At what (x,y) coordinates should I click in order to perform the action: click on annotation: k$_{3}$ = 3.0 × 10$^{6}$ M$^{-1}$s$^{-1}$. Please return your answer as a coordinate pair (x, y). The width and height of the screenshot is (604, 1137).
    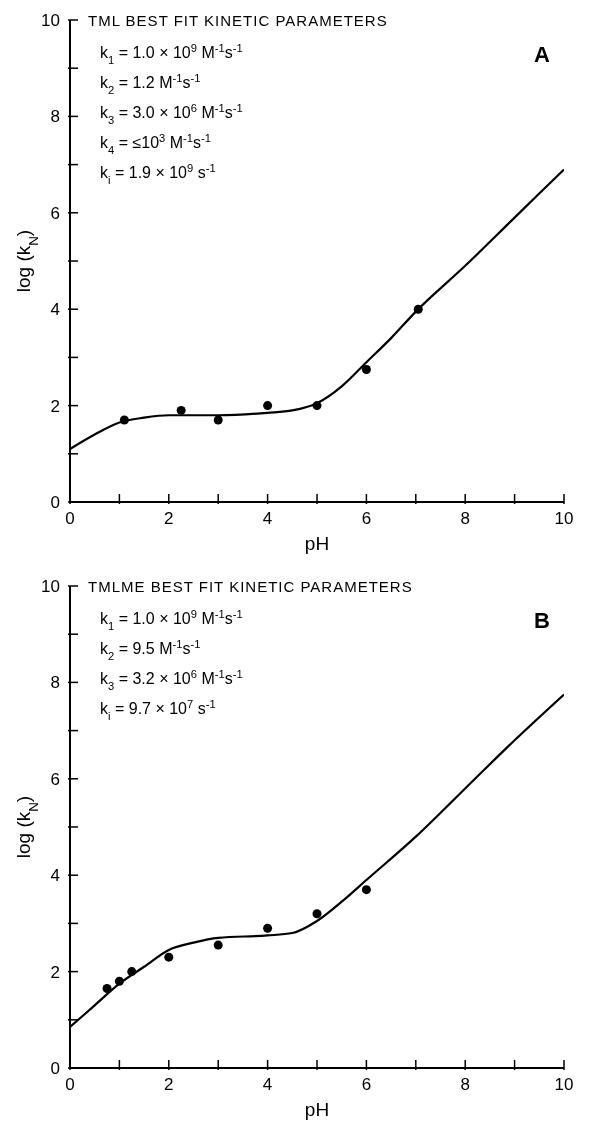
    Looking at the image, I should click on (171, 114).